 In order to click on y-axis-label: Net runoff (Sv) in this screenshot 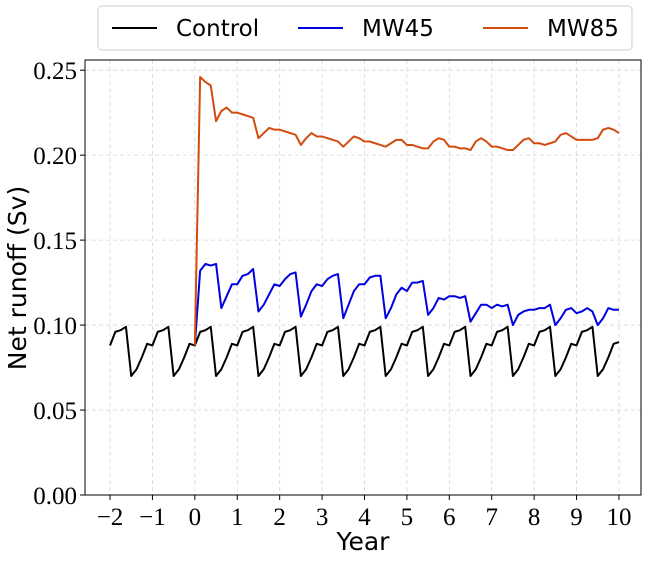, I will do `click(17, 278)`.